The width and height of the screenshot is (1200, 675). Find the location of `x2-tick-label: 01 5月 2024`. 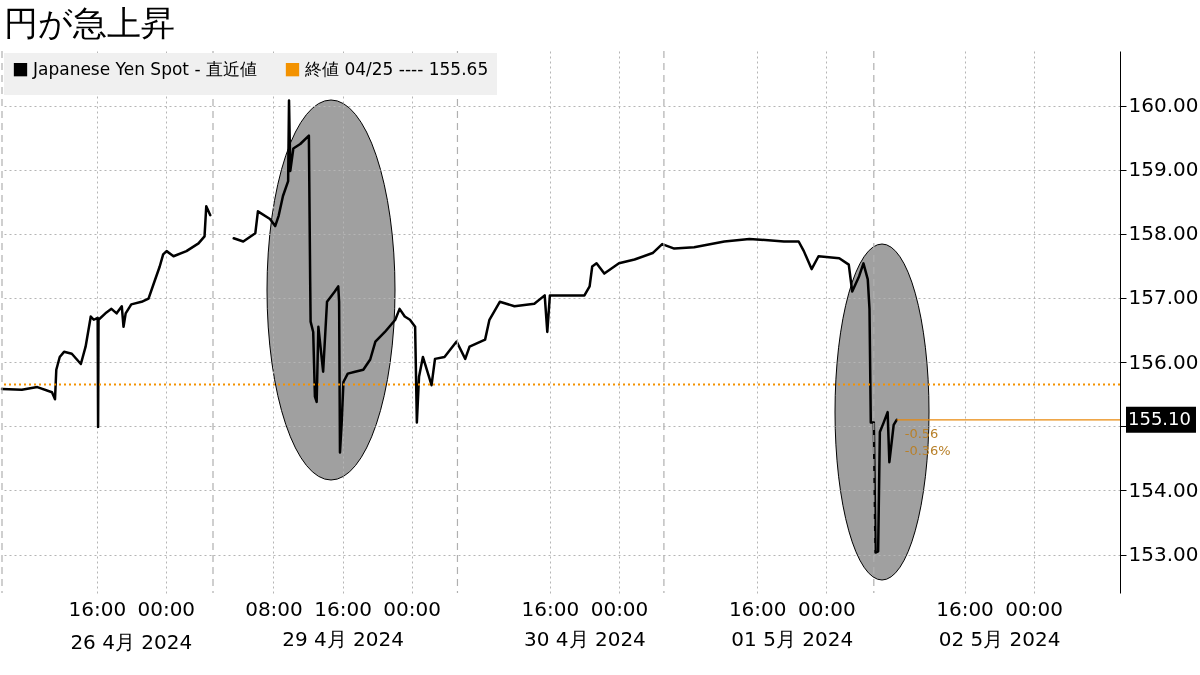

x2-tick-label: 01 5月 2024 is located at coordinates (792, 638).